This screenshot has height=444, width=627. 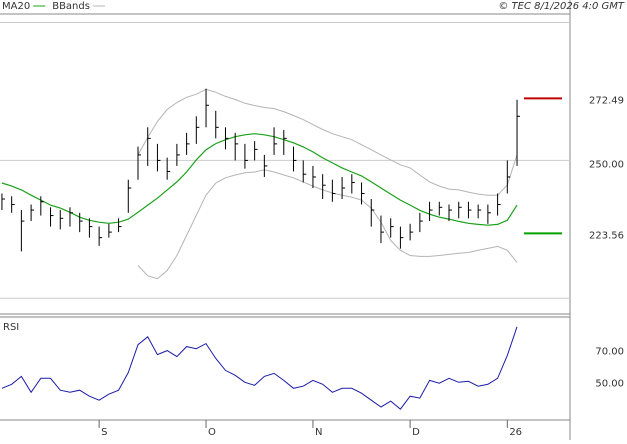 What do you see at coordinates (606, 164) in the screenshot?
I see `y-tick-label: 250.00` at bounding box center [606, 164].